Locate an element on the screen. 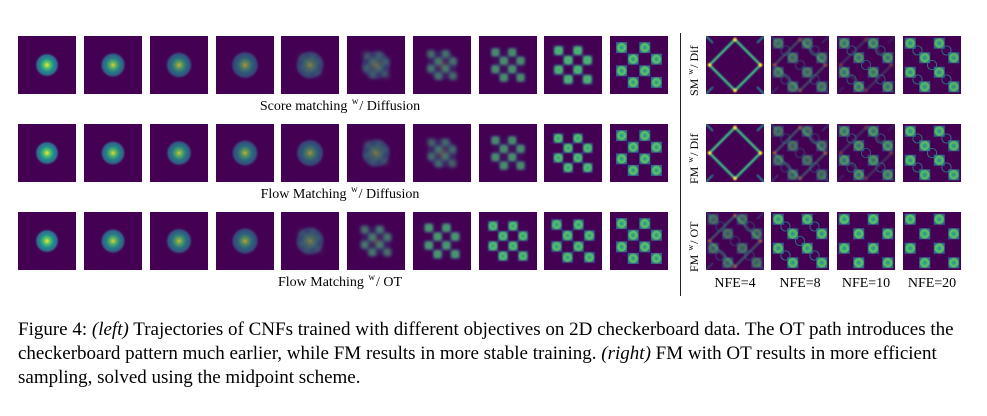 The width and height of the screenshot is (987, 416). nfe-label: NFE=8 is located at coordinates (800, 283).